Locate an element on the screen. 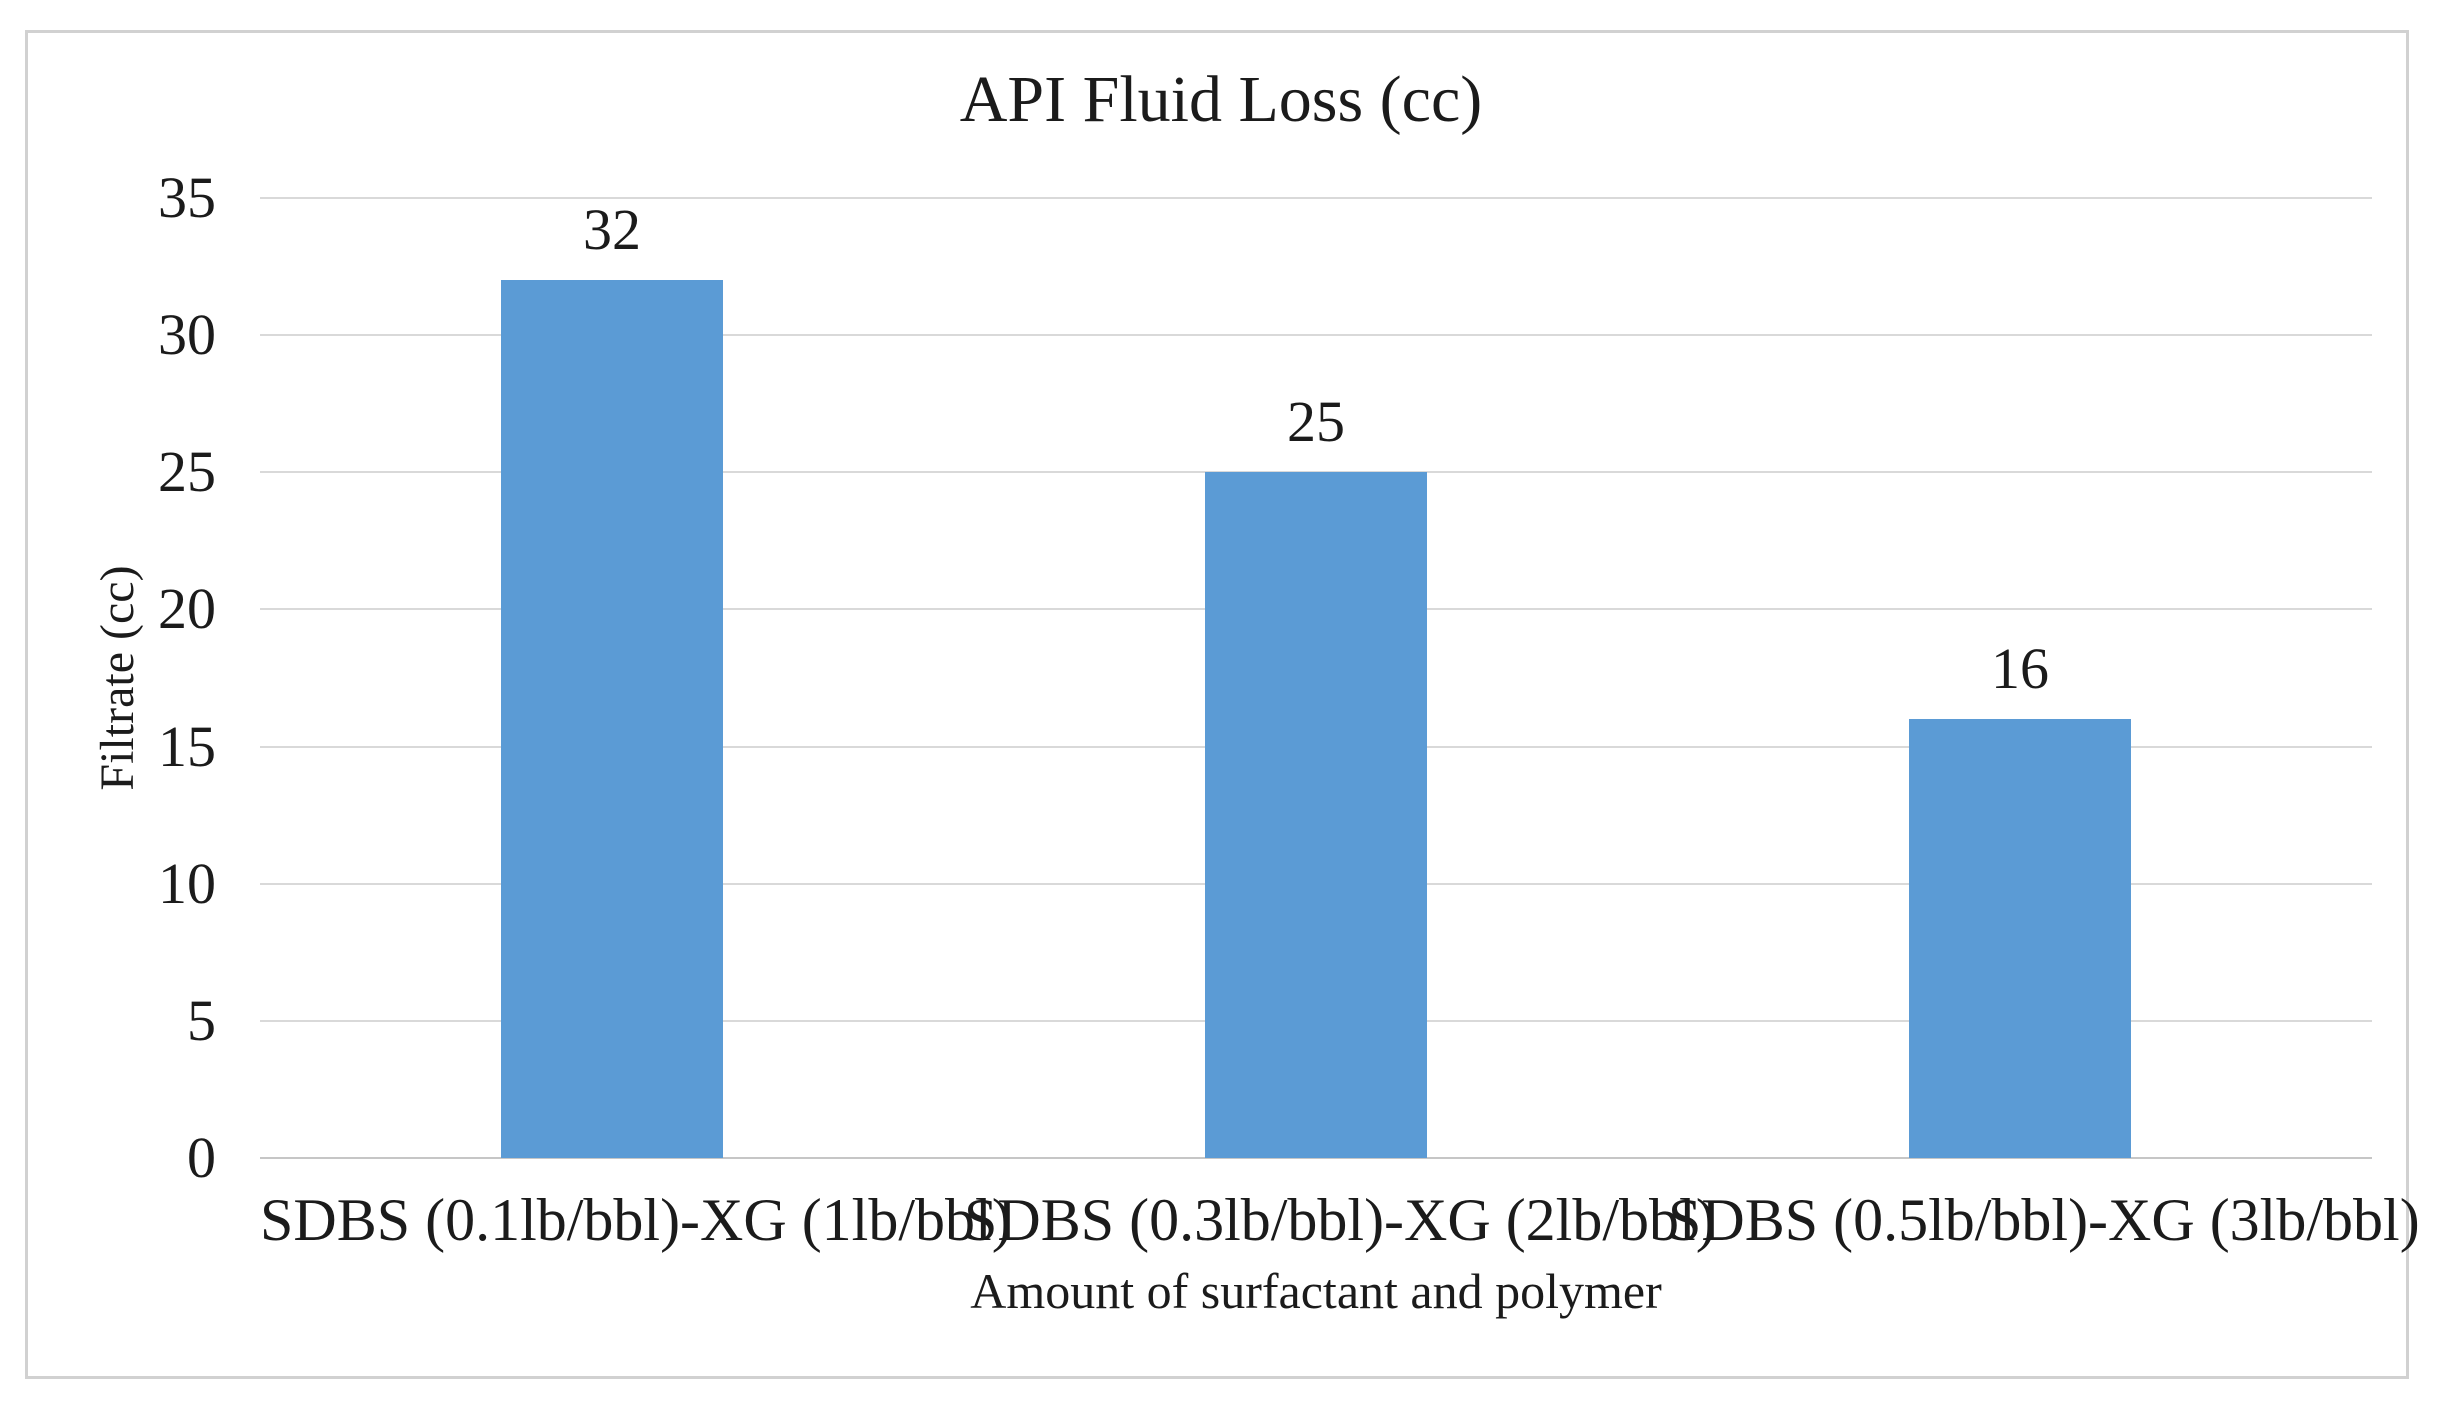 Image resolution: width=2442 pixels, height=1407 pixels. y-tick-label-0: 0 is located at coordinates (201, 1157).